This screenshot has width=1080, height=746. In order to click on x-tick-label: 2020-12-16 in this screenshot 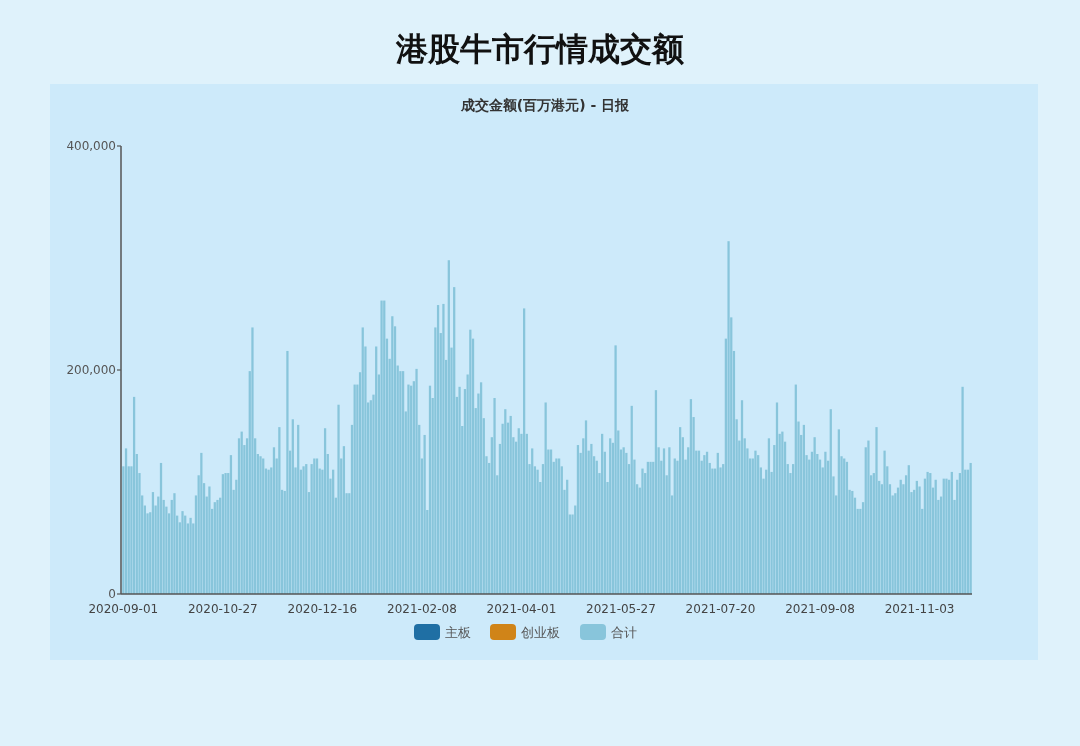, I will do `click(322, 609)`.